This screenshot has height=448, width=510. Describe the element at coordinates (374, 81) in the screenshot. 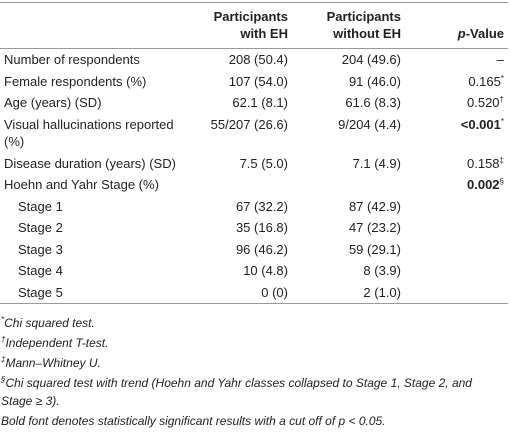

I see `cell: 91 (46.0)` at that location.